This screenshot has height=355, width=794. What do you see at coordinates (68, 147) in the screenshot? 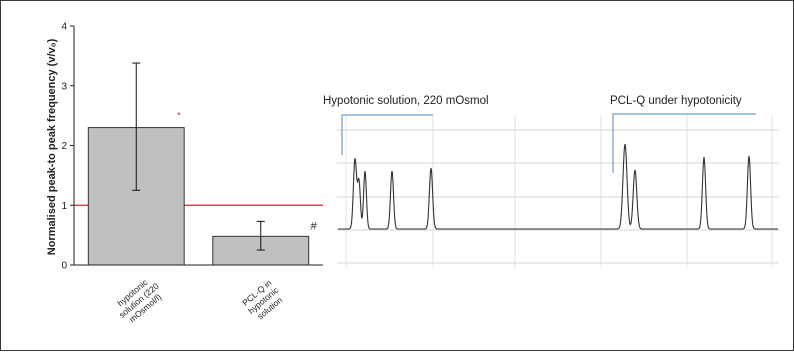
I see `y-axis: 0 1 2 3 4` at bounding box center [68, 147].